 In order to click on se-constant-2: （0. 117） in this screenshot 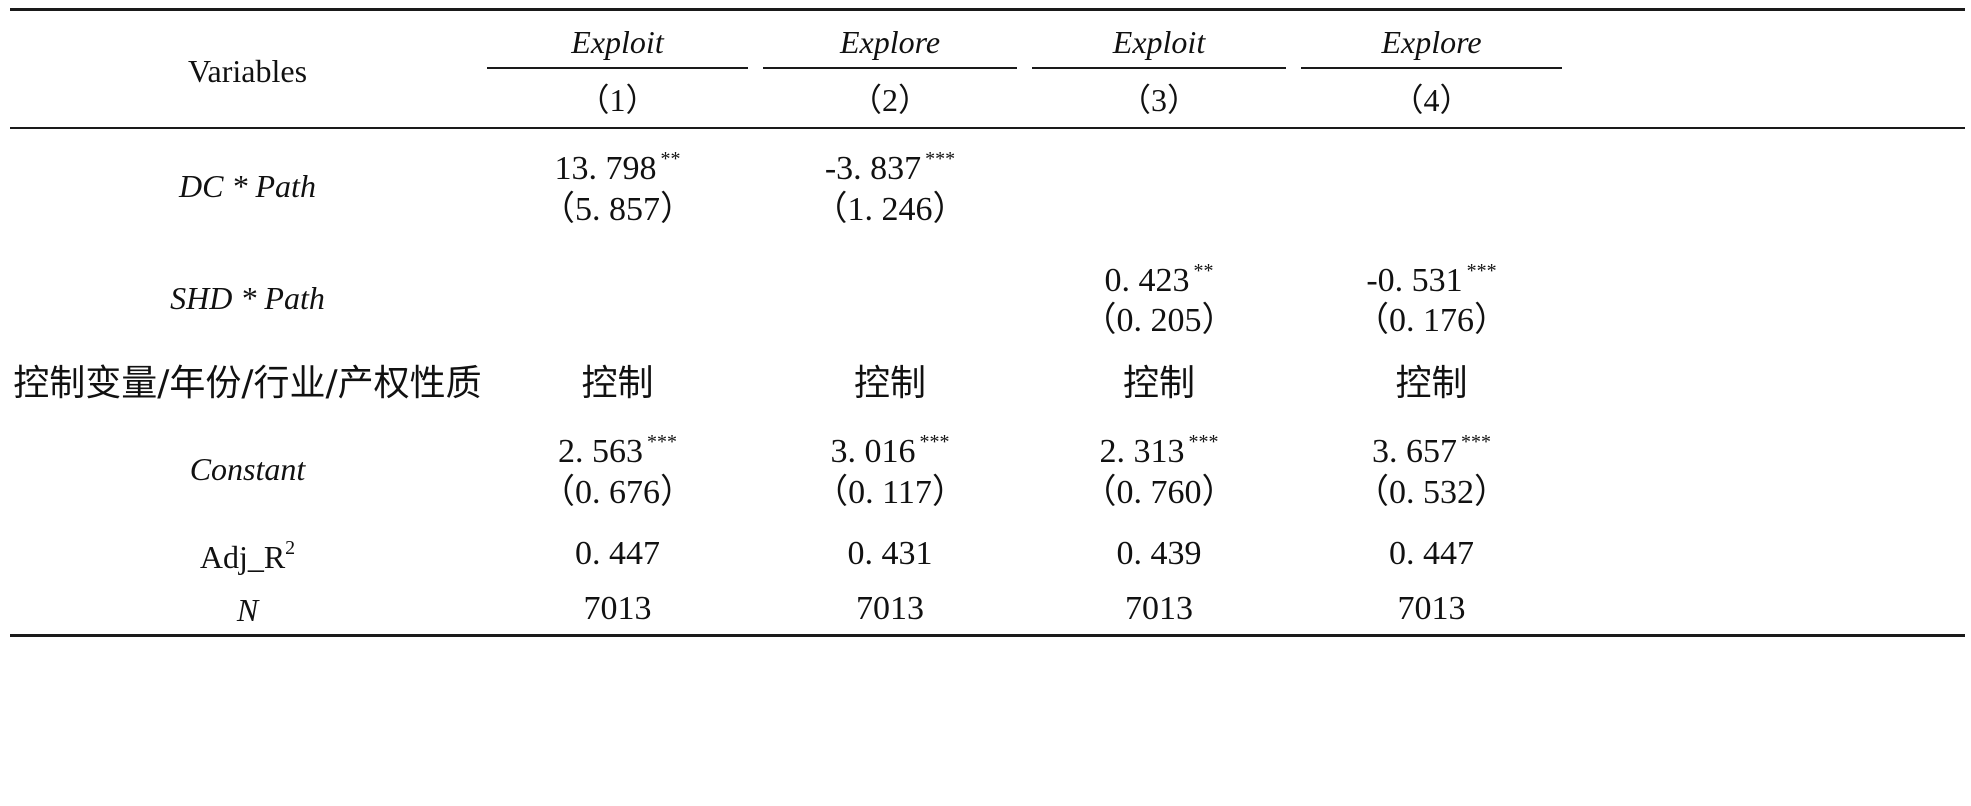, I will do `click(890, 492)`.